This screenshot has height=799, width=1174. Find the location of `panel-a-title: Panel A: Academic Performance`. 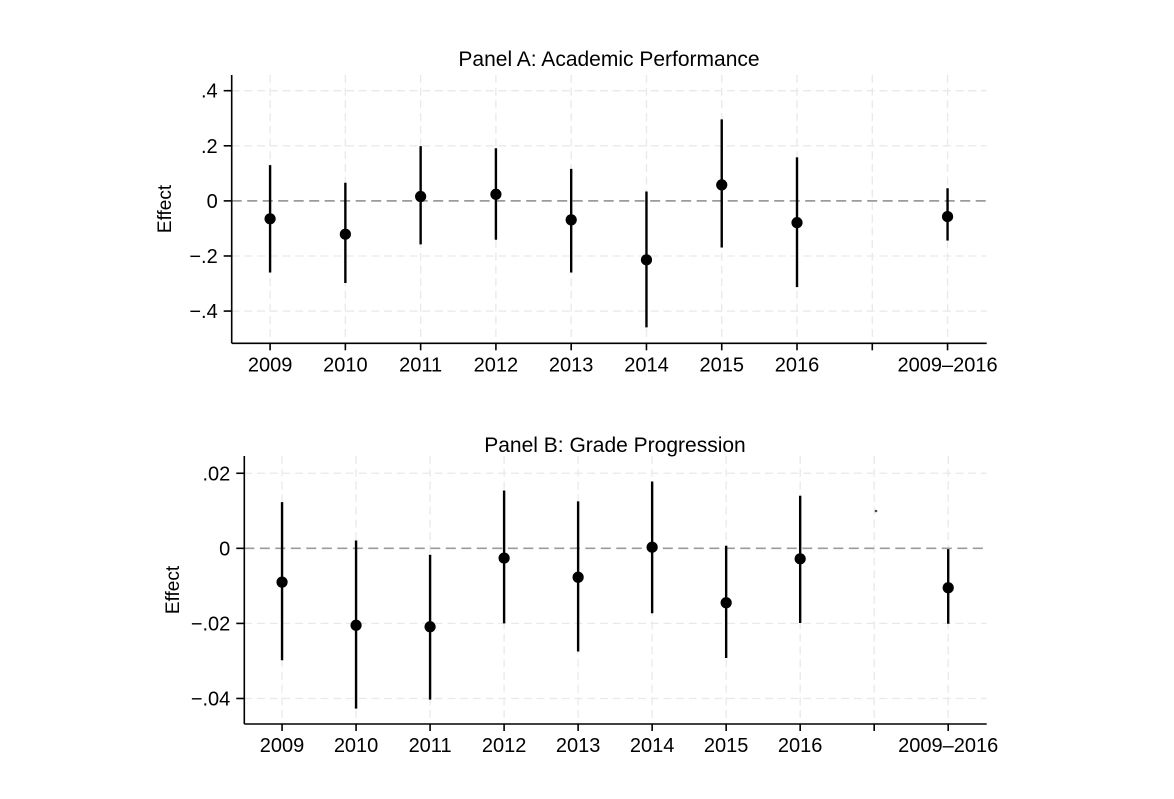

panel-a-title: Panel A: Academic Performance is located at coordinates (608, 59).